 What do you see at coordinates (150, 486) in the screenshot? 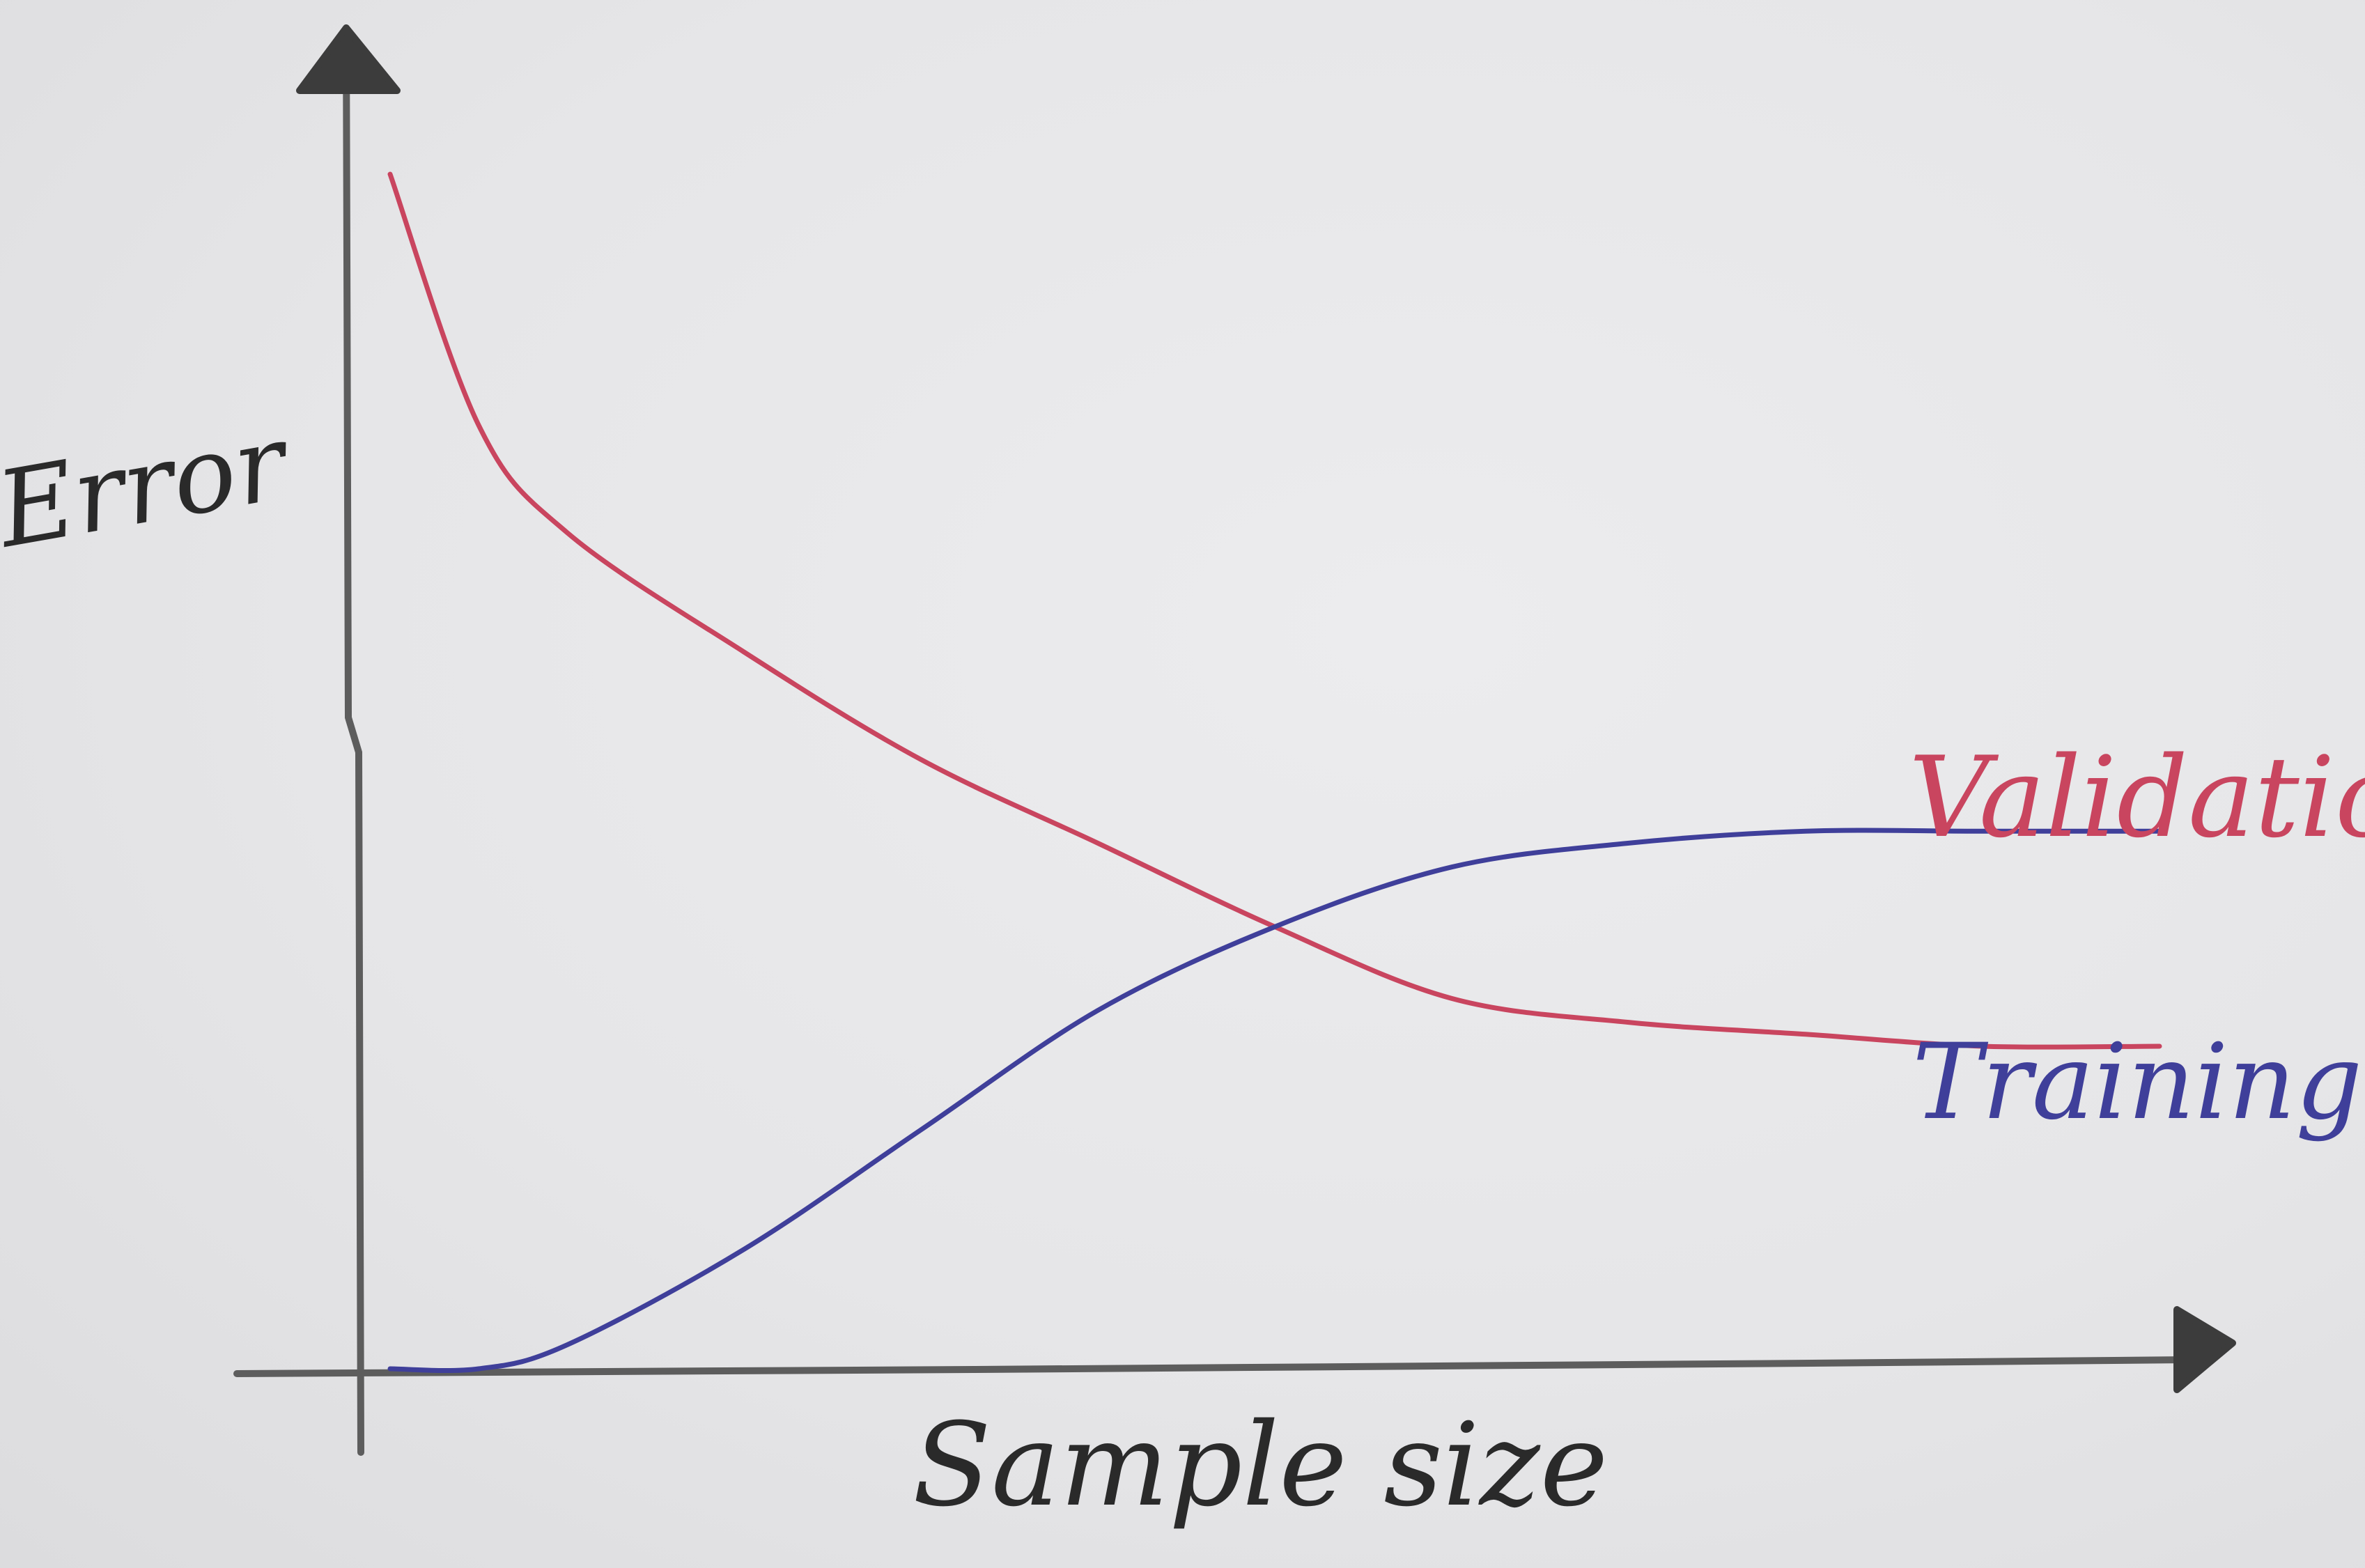
I see `y-axis-label: Error` at bounding box center [150, 486].